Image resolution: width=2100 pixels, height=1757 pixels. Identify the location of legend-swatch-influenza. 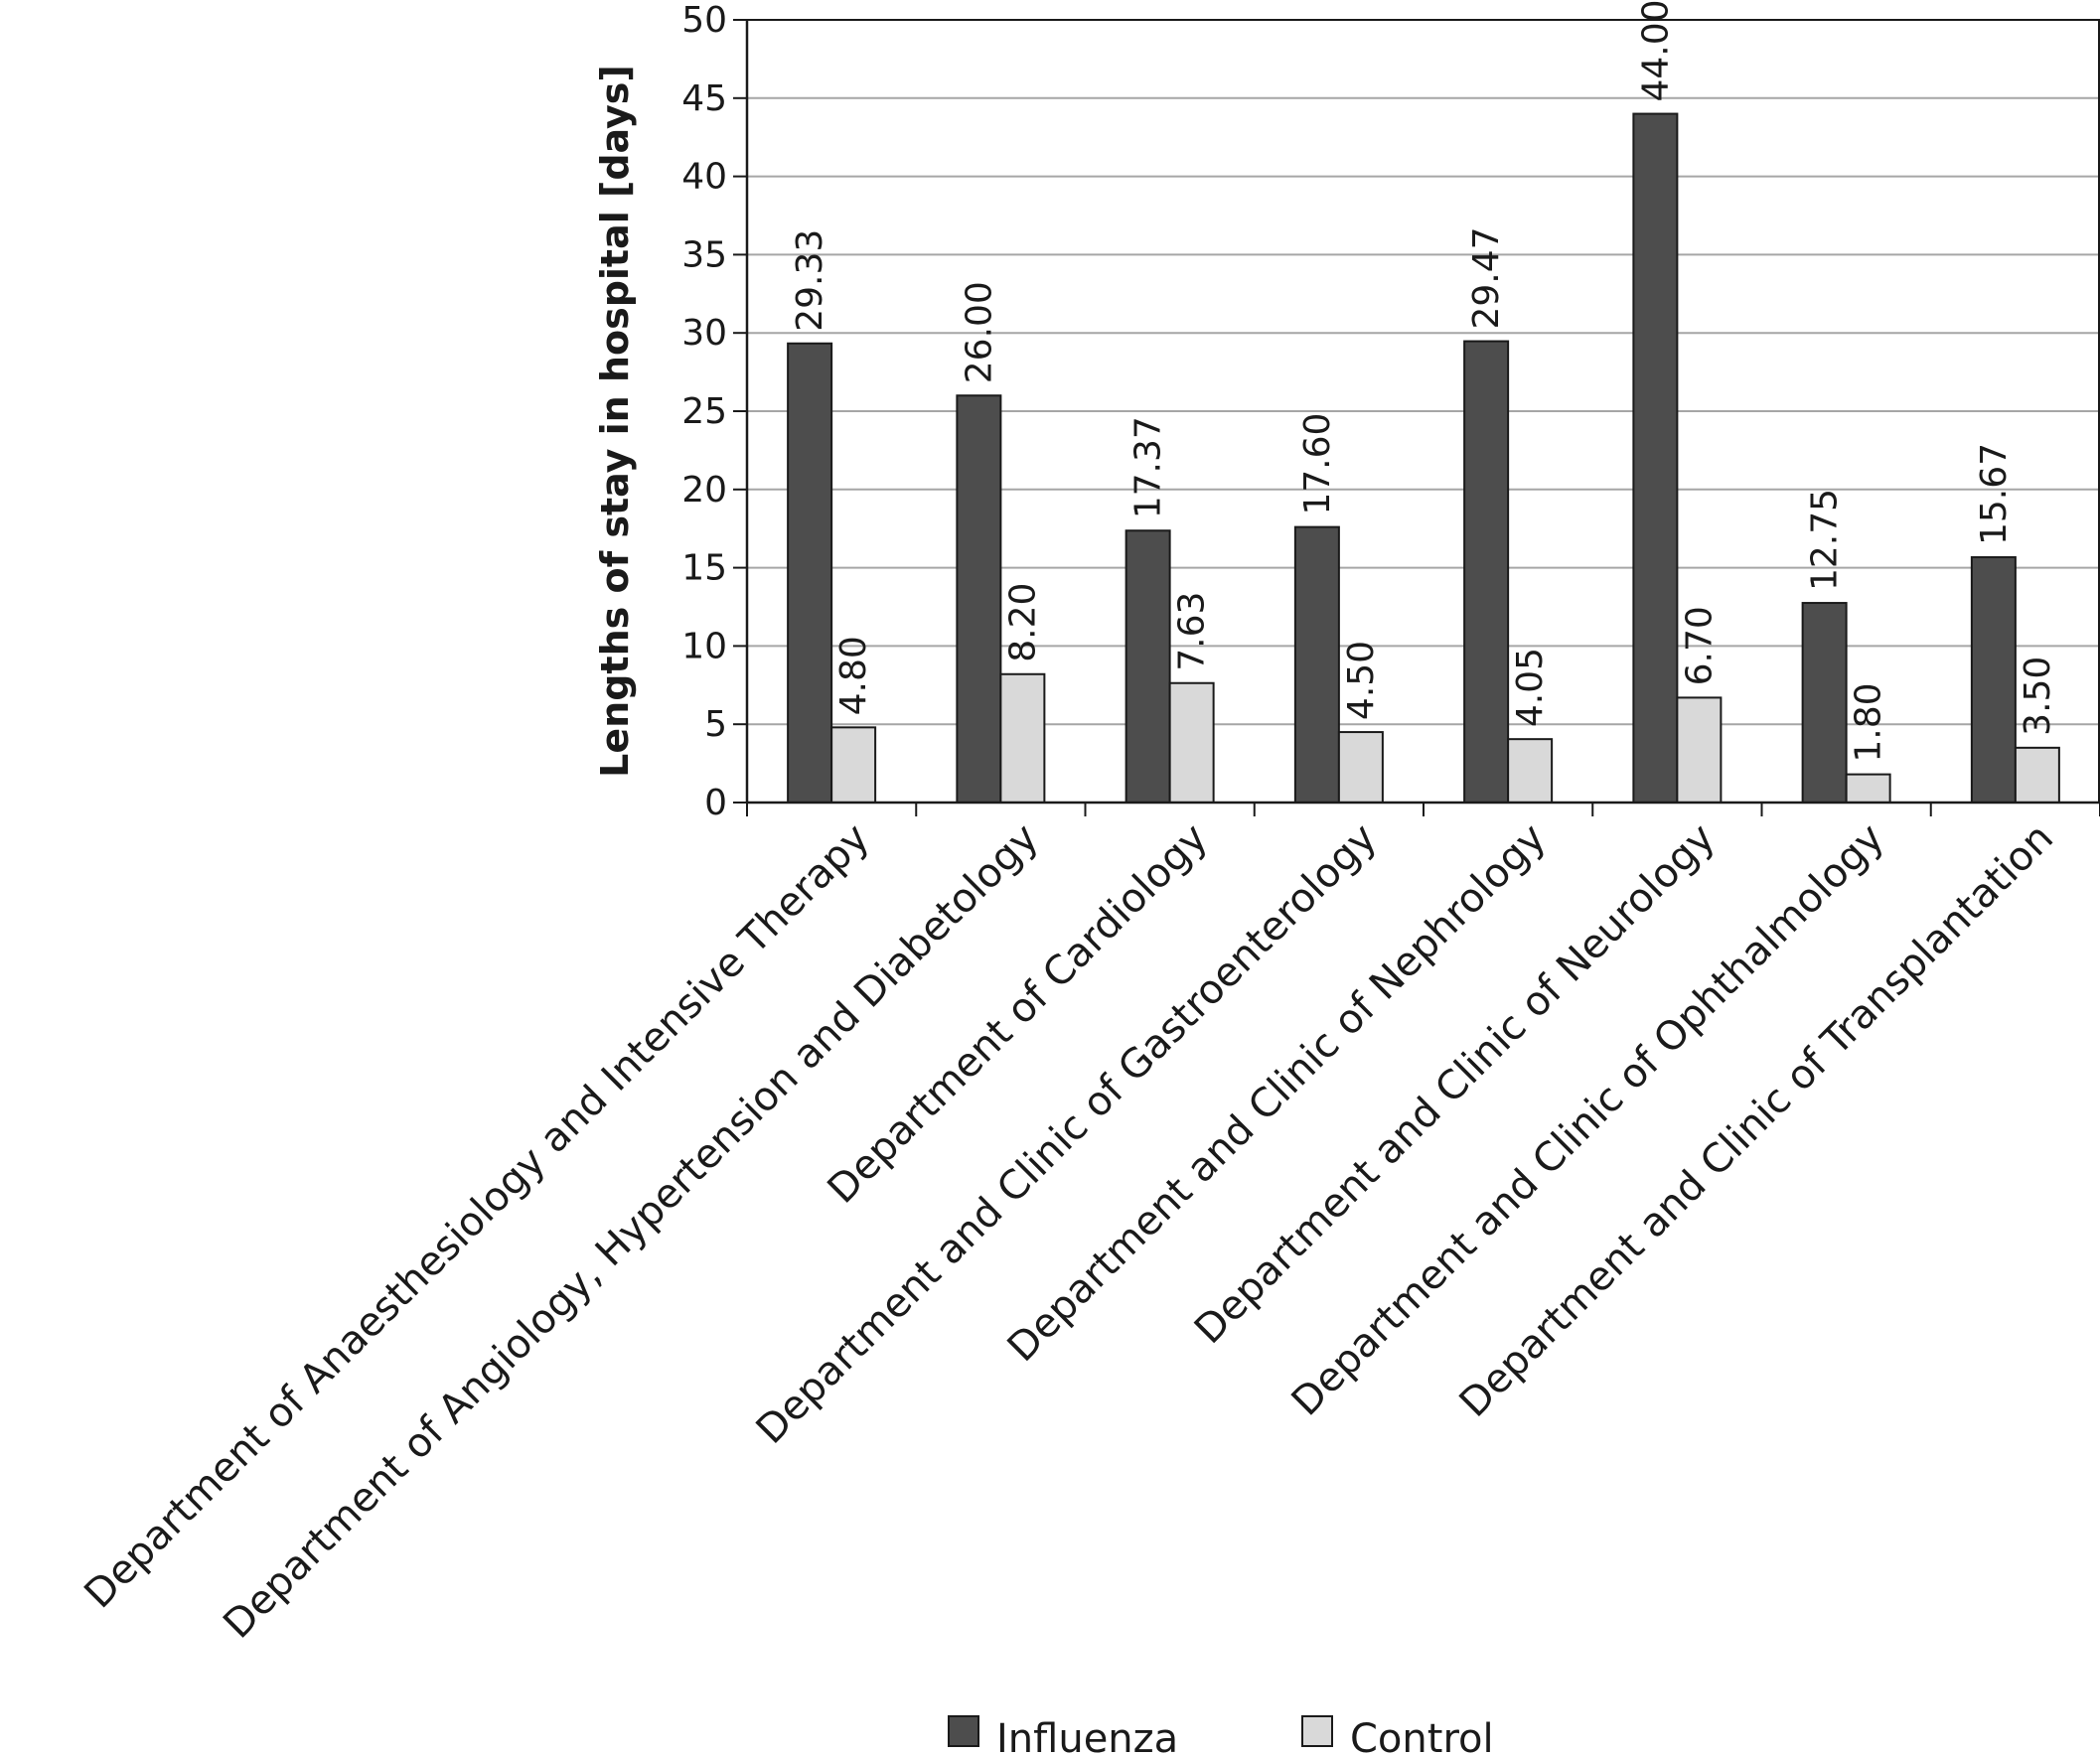
(963, 1731).